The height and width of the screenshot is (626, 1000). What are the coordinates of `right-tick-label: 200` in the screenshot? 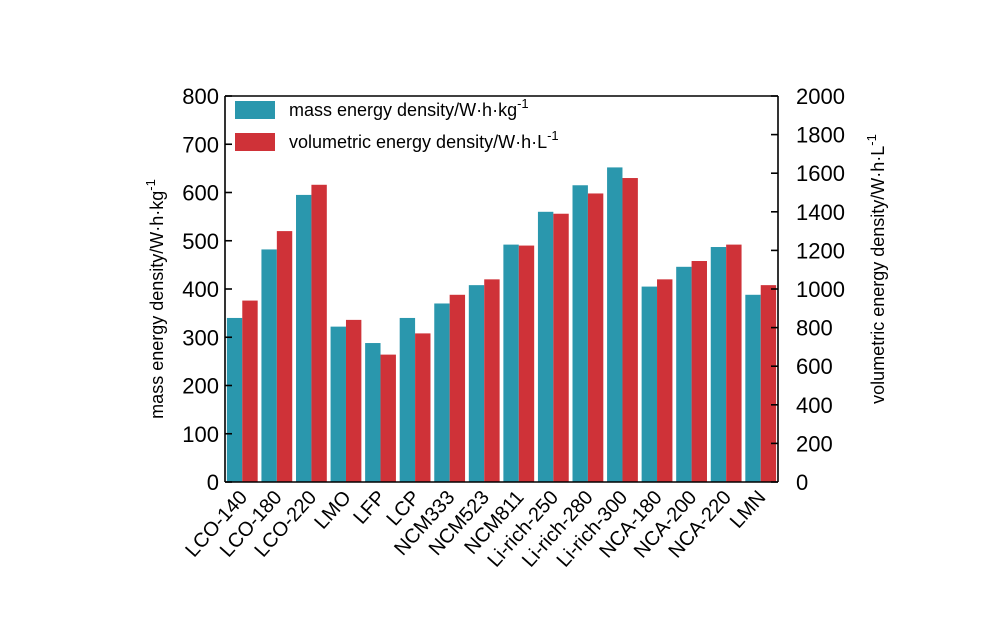 It's located at (814, 443).